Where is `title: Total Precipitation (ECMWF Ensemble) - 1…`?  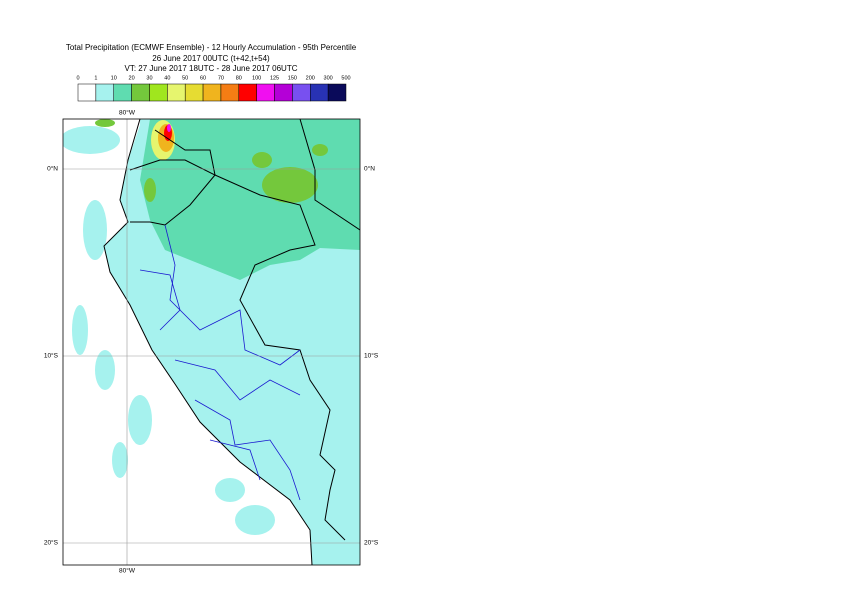 title: Total Precipitation (ECMWF Ensemble) - 1… is located at coordinates (211, 47).